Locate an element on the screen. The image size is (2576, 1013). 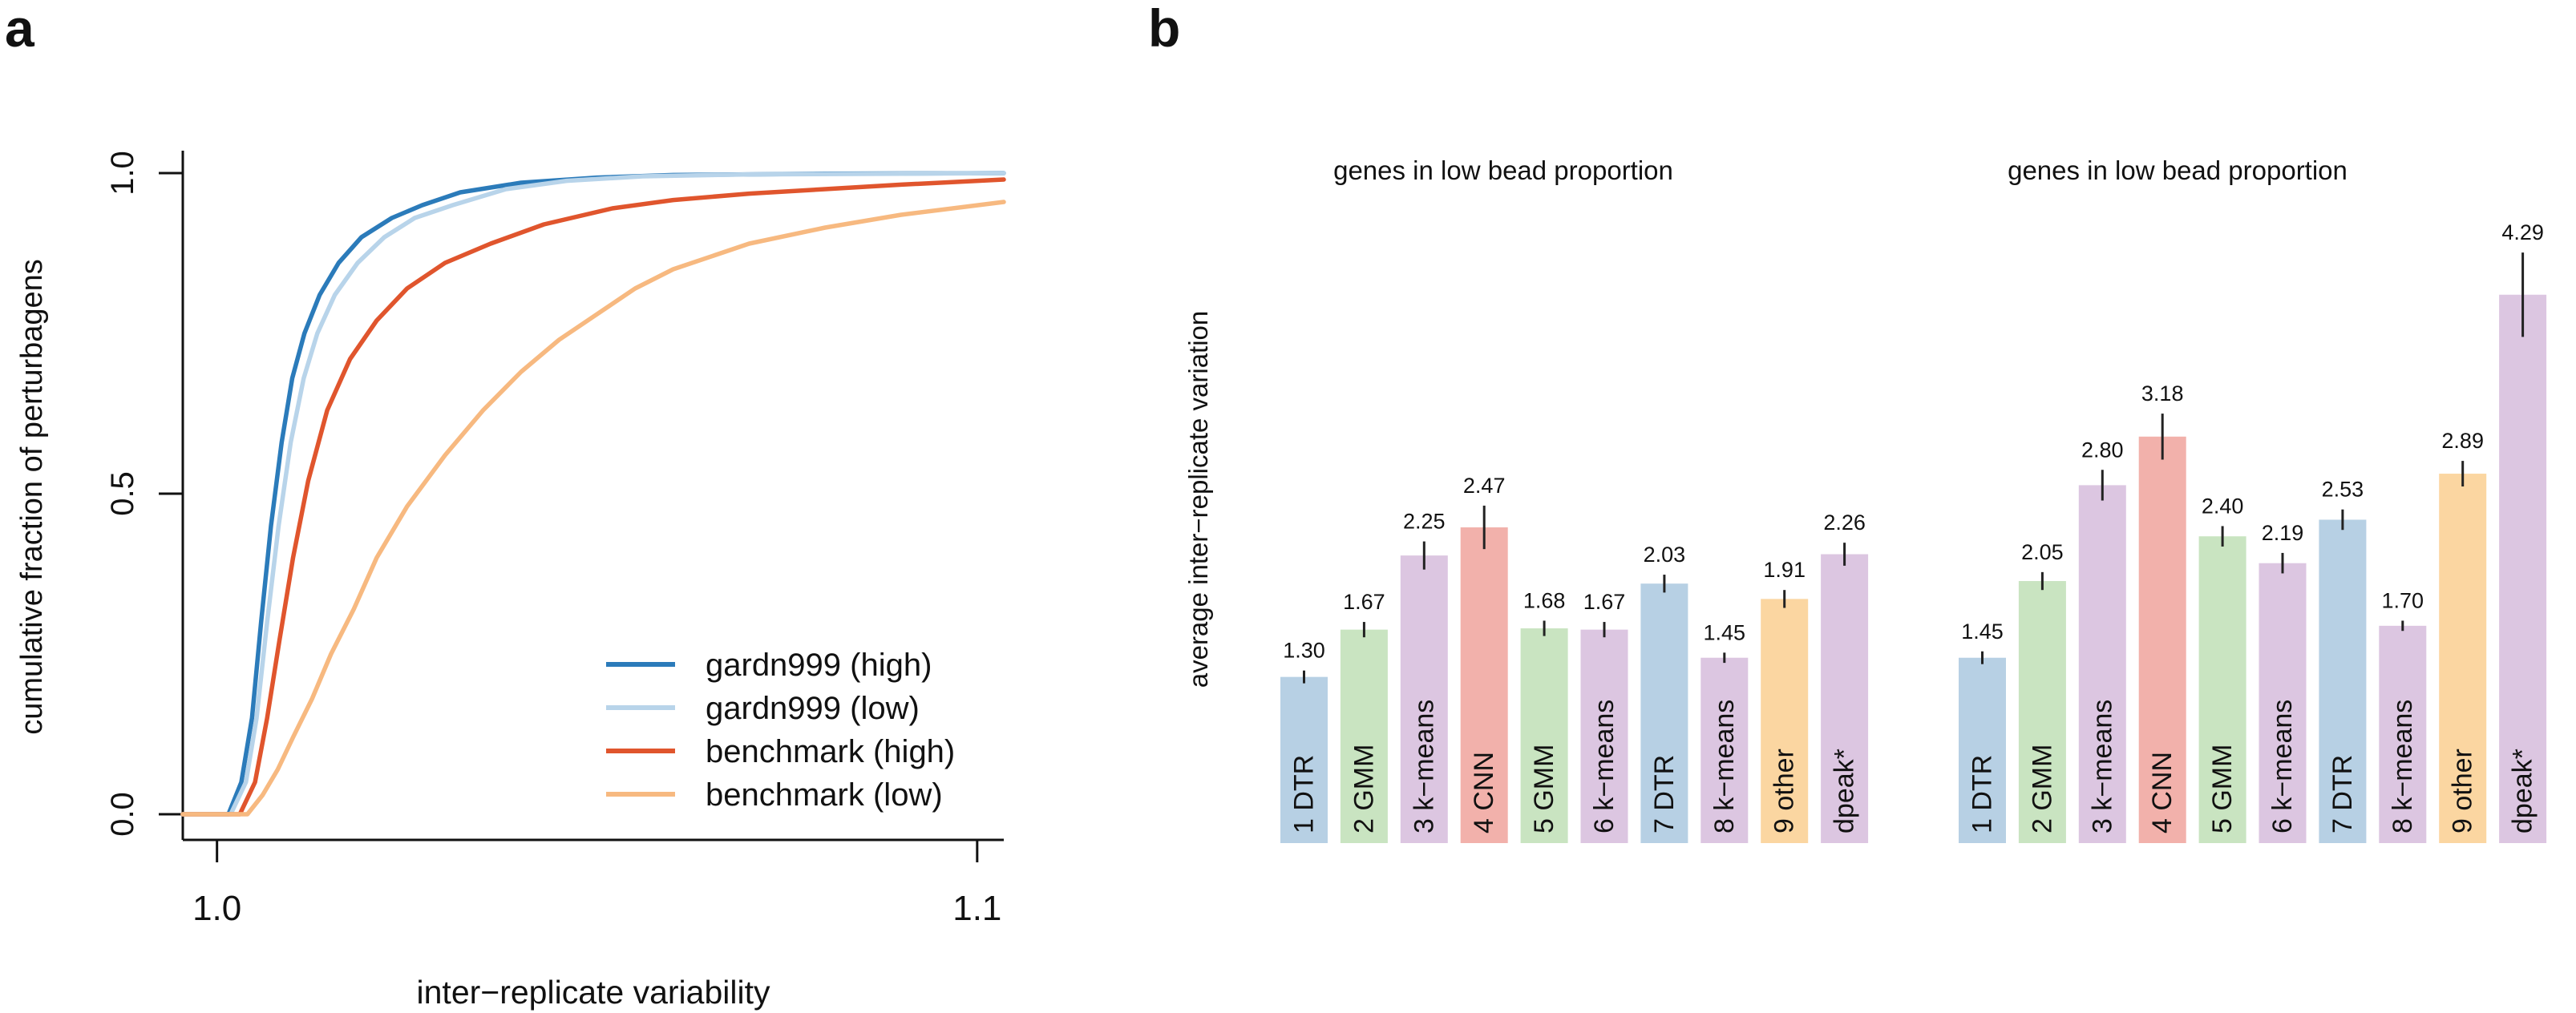
x-axis-label: inter−replicate variability is located at coordinates (593, 992).